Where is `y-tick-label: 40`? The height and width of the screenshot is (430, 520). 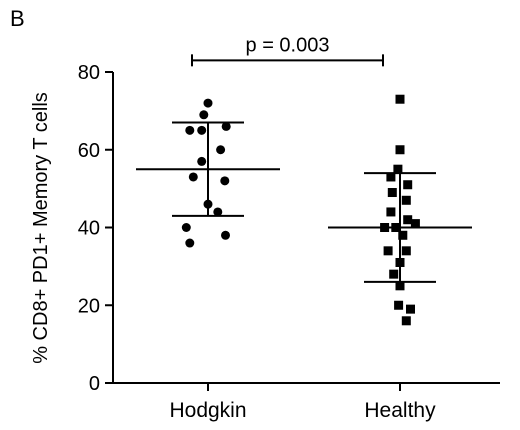
y-tick-label: 40 is located at coordinates (89, 229).